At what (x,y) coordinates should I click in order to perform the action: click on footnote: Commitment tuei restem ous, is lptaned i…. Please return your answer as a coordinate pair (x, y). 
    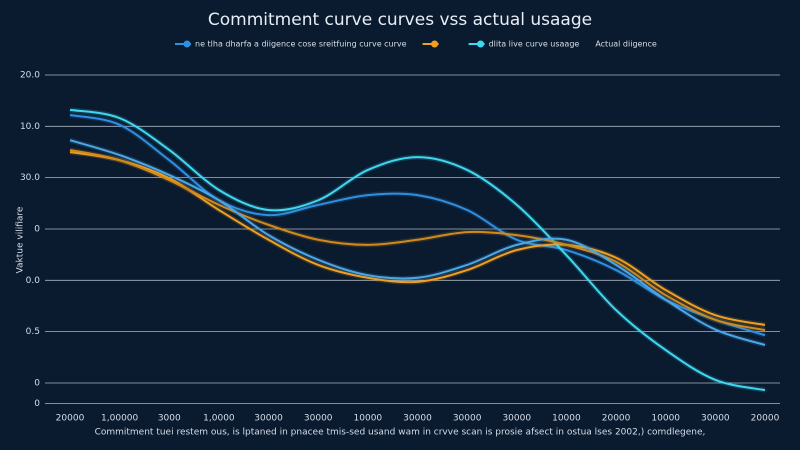
    Looking at the image, I should click on (400, 433).